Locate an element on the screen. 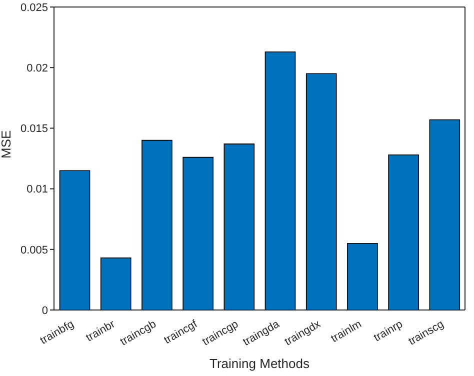 Image resolution: width=474 pixels, height=376 pixels. y-tick-label: 0.005 is located at coordinates (34, 250).